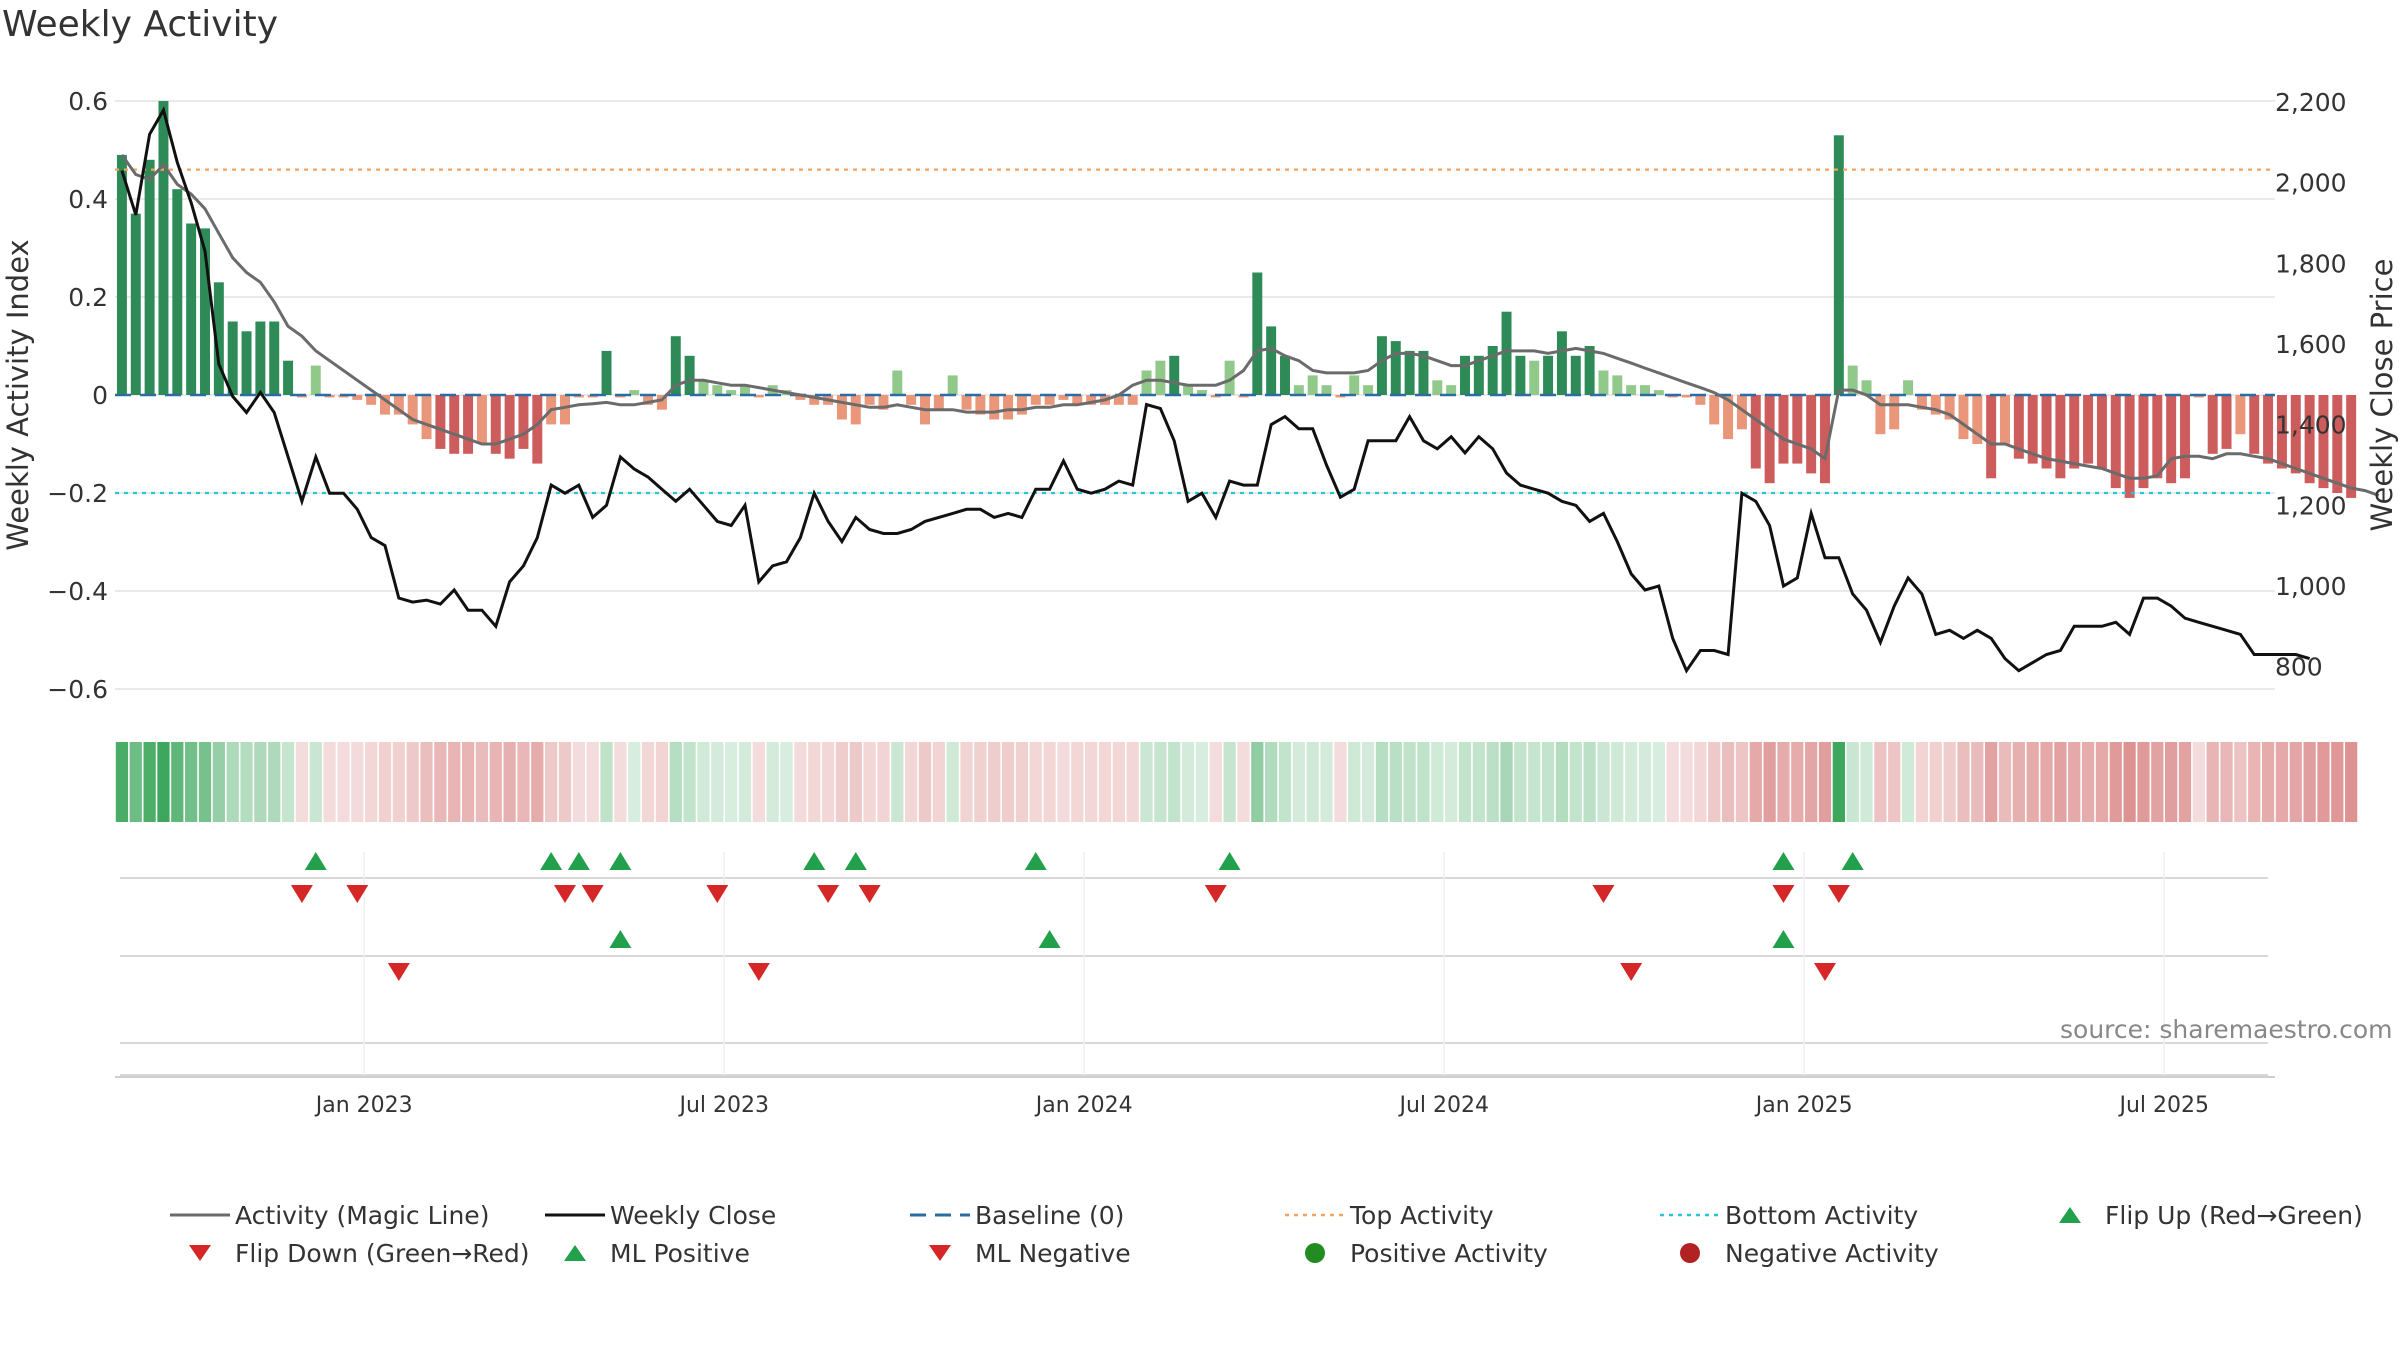  Describe the element at coordinates (2382, 395) in the screenshot. I see `y-right-axis-title: Weekly Close Price` at that location.